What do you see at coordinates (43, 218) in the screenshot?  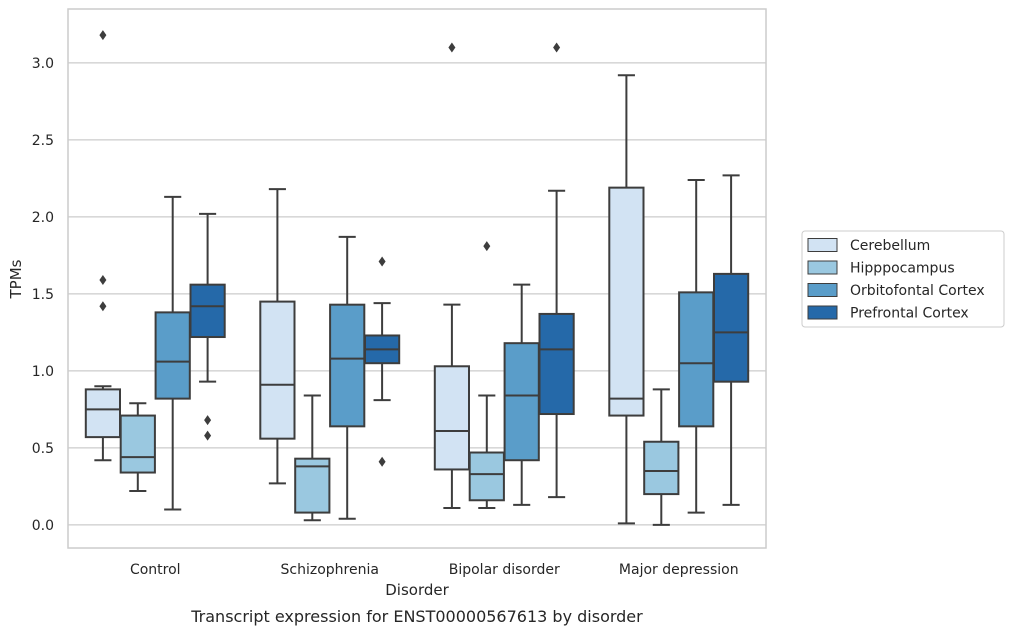 I see `y-tick-label: 2.0` at bounding box center [43, 218].